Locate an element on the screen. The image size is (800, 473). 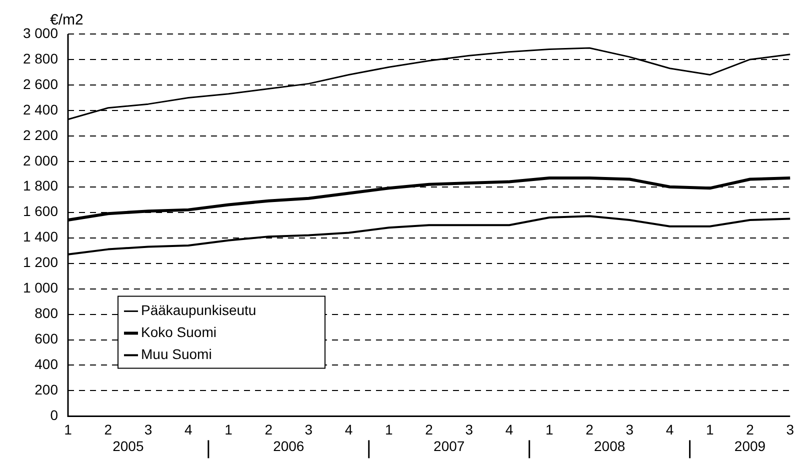
y-tick-label: 2 800 is located at coordinates (40, 58).